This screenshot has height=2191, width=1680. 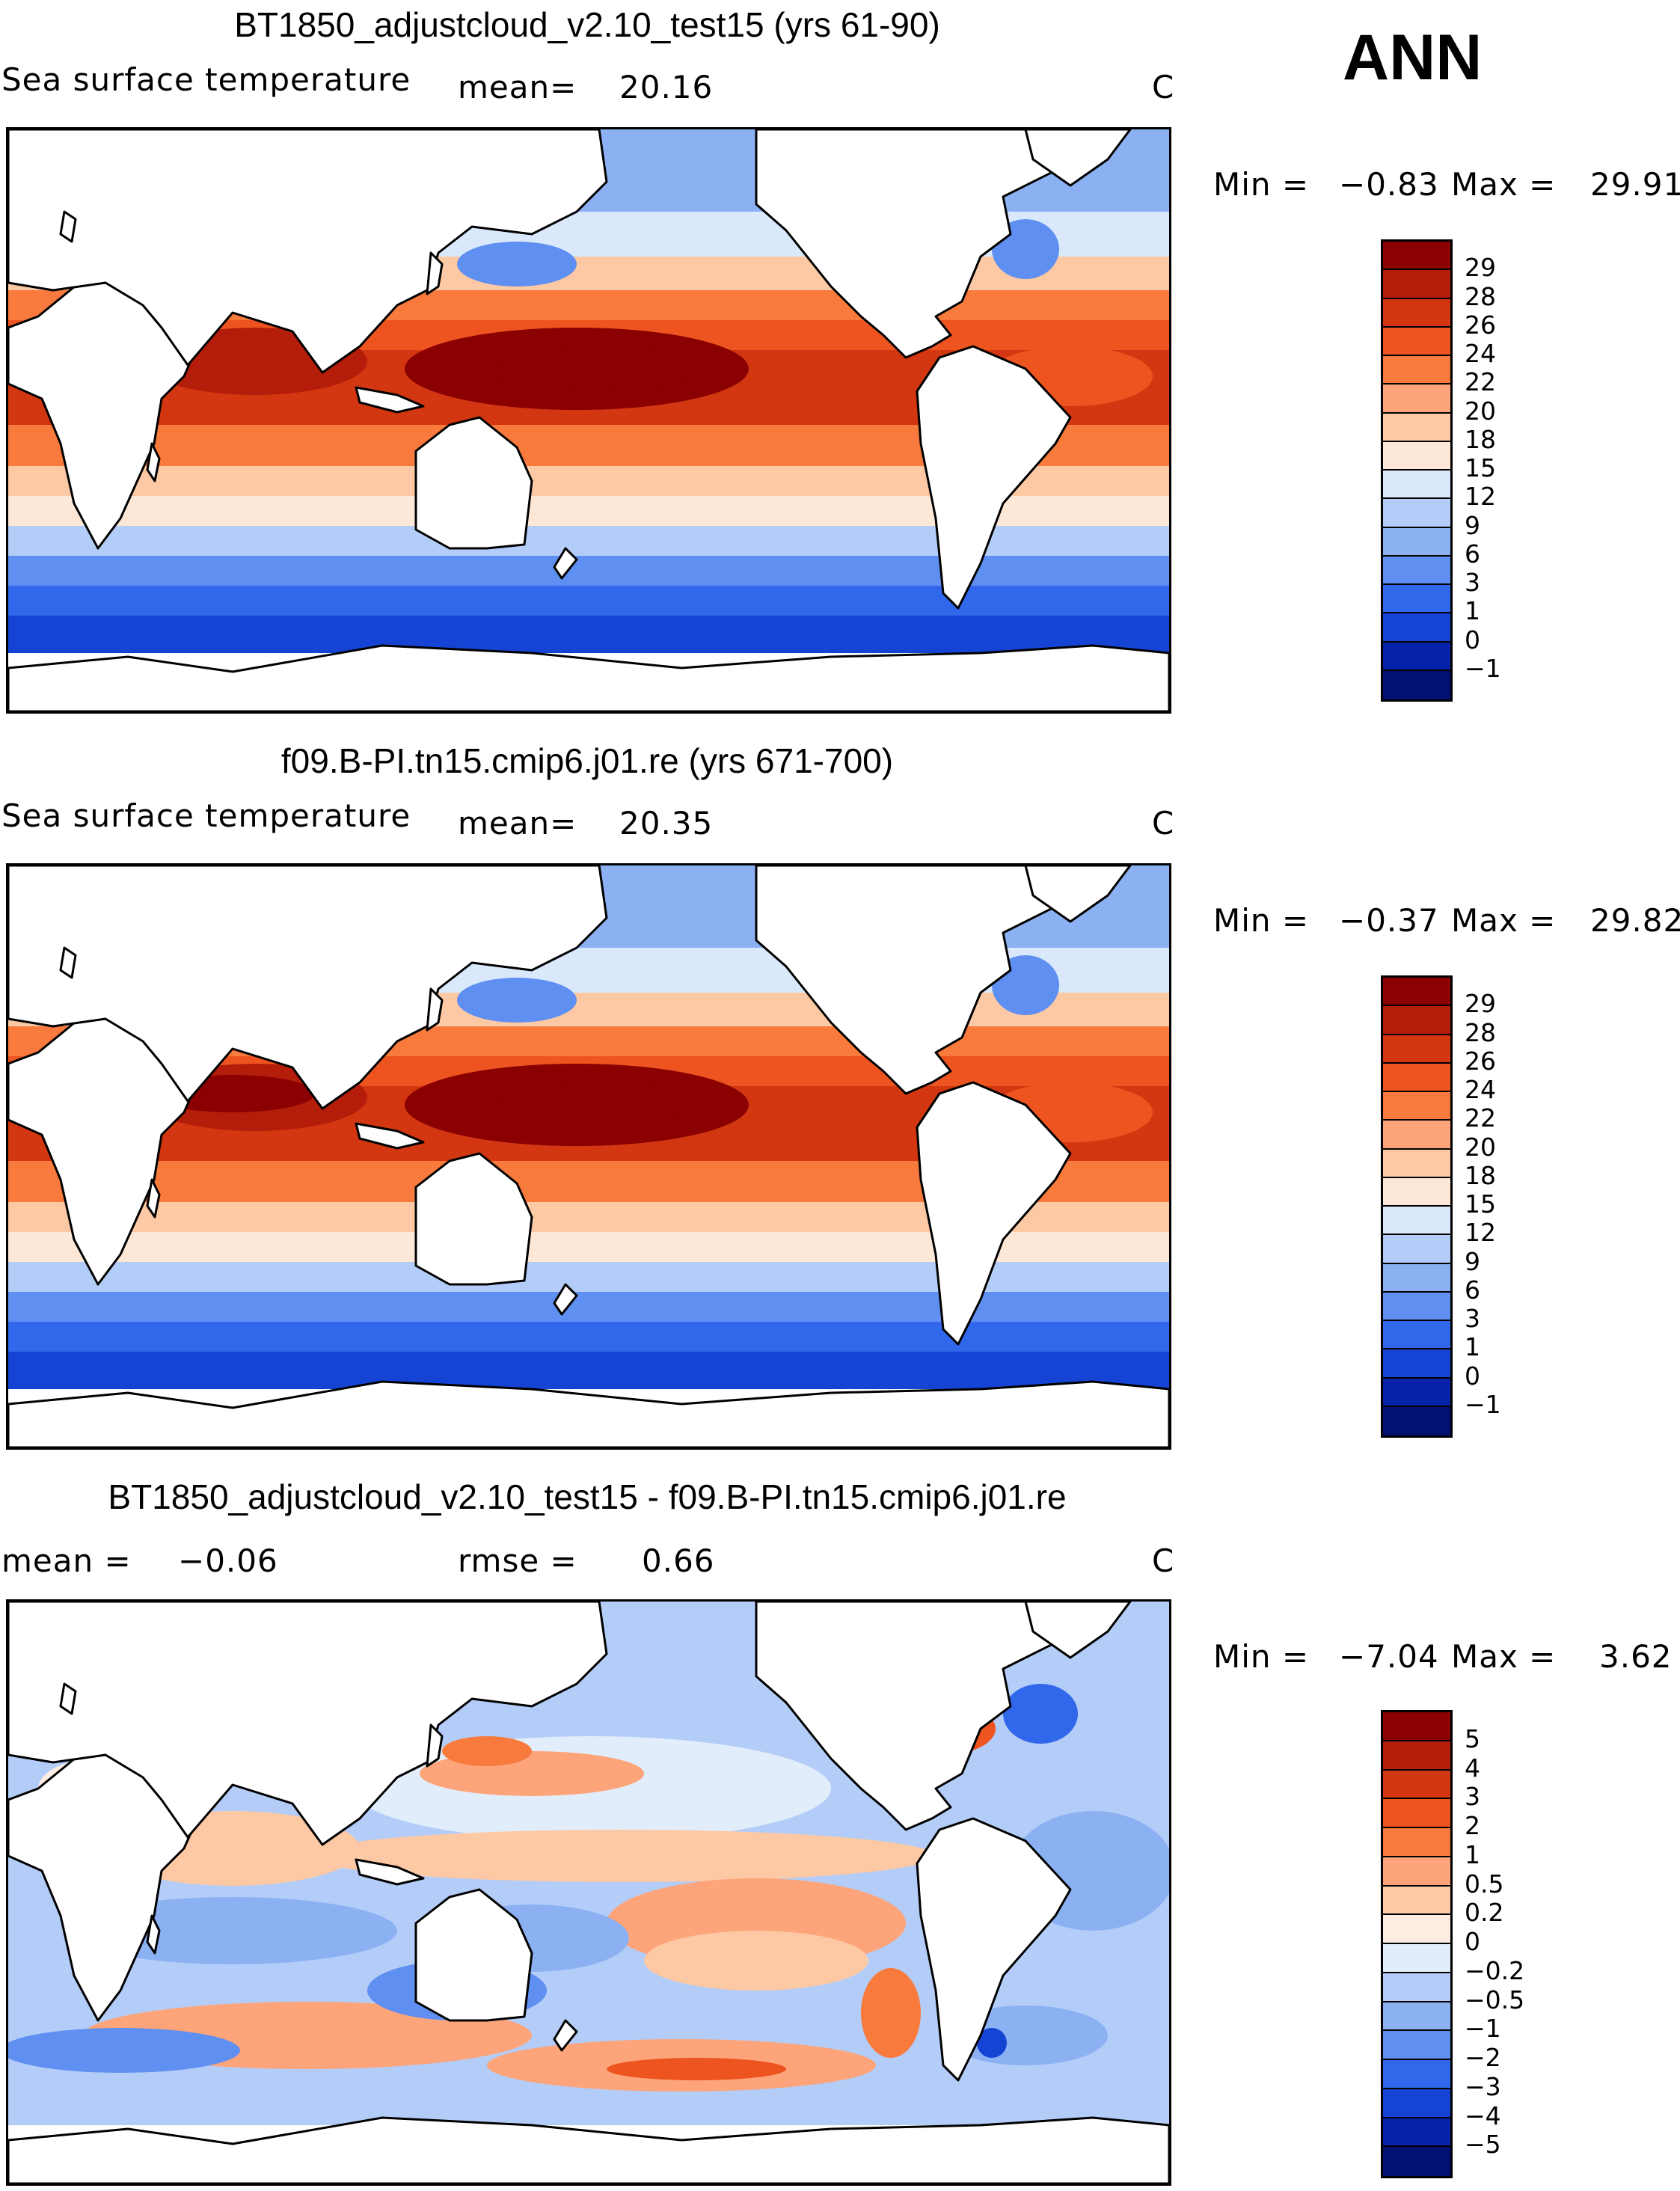 What do you see at coordinates (390, 1136) in the screenshot?
I see `land-indonesia` at bounding box center [390, 1136].